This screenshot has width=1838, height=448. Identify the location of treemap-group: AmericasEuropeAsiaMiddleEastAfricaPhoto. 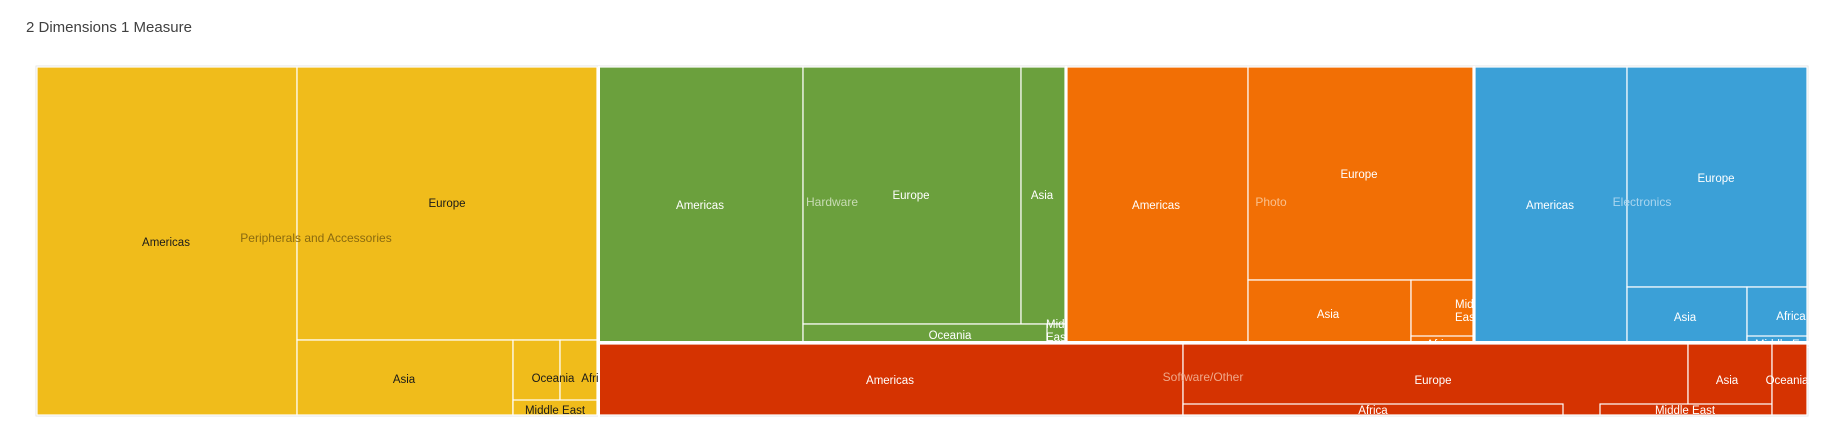
(1277, 208).